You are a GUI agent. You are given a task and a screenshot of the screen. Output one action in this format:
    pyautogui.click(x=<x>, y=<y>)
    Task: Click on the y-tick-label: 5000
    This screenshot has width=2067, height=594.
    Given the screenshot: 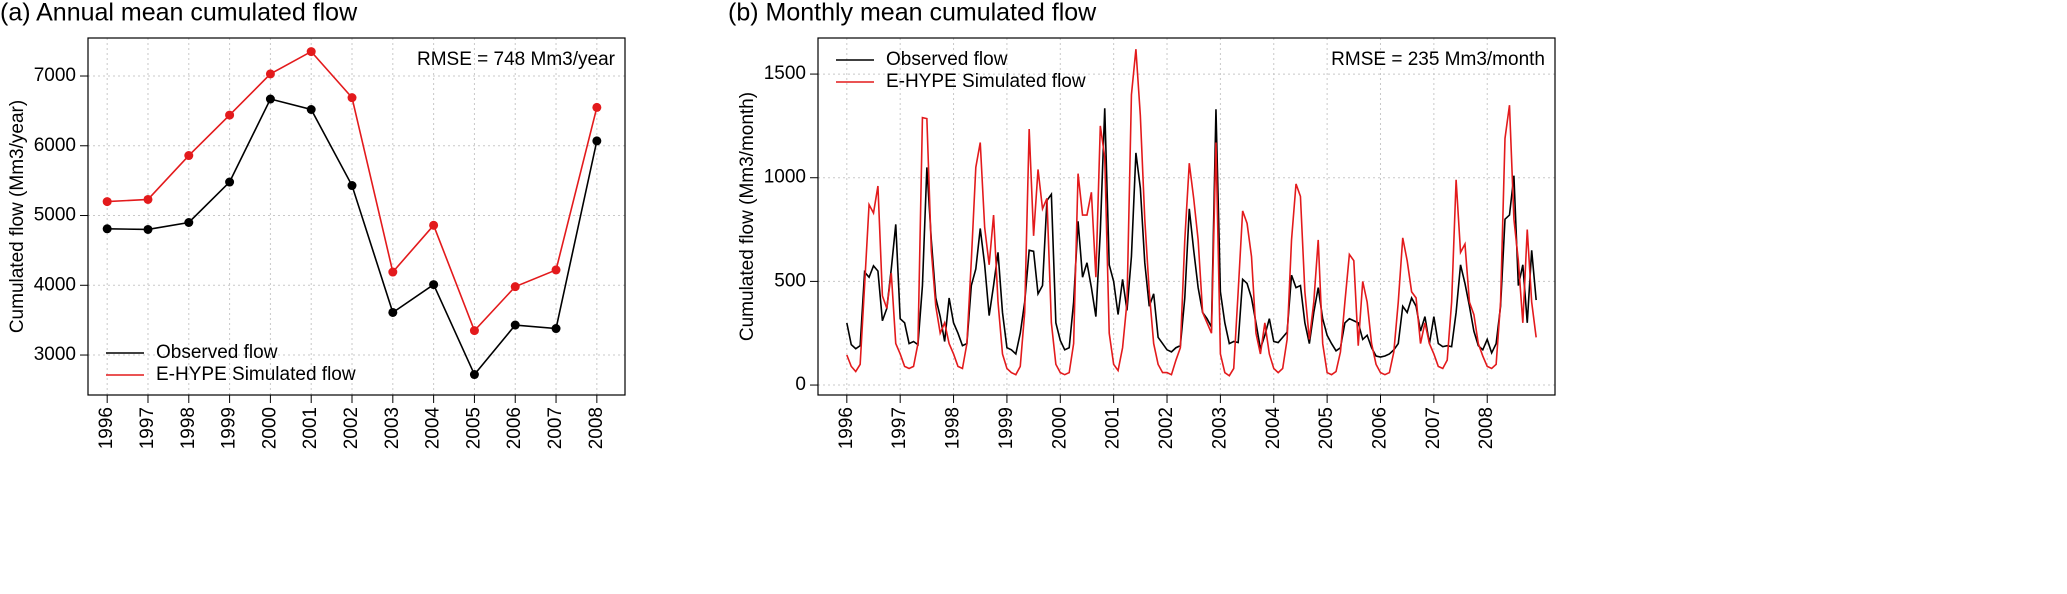 What is the action you would take?
    pyautogui.click(x=55, y=215)
    